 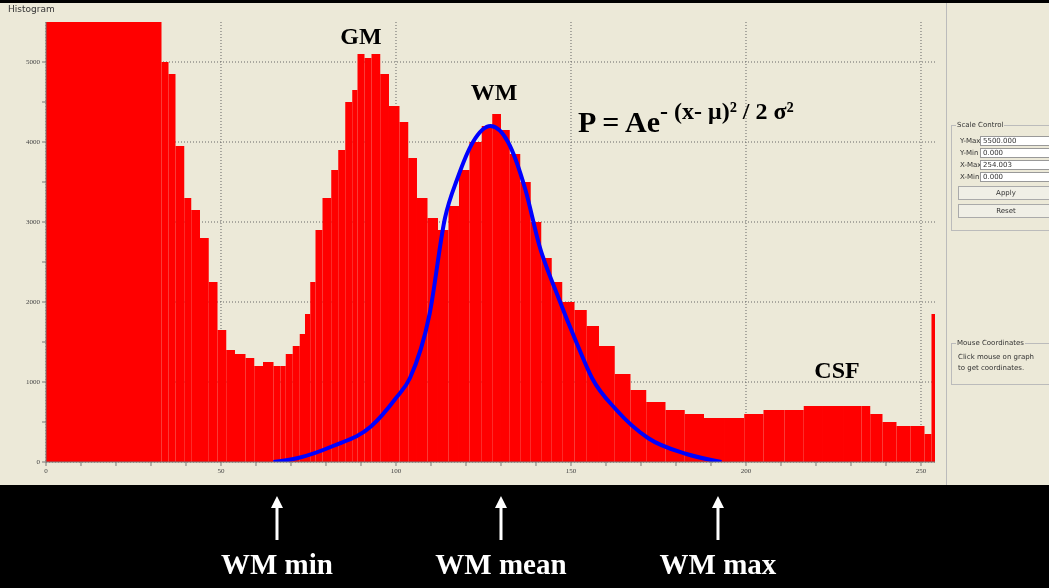 What do you see at coordinates (837, 369) in the screenshot?
I see `annotation: CSF` at bounding box center [837, 369].